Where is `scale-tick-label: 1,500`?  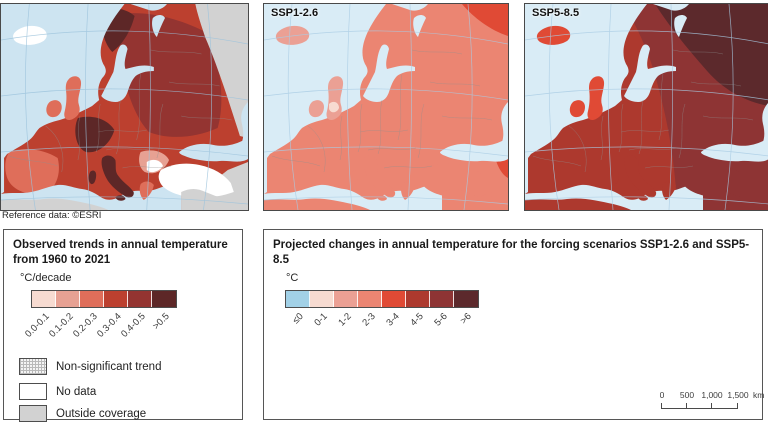
scale-tick-label: 1,500 is located at coordinates (738, 395).